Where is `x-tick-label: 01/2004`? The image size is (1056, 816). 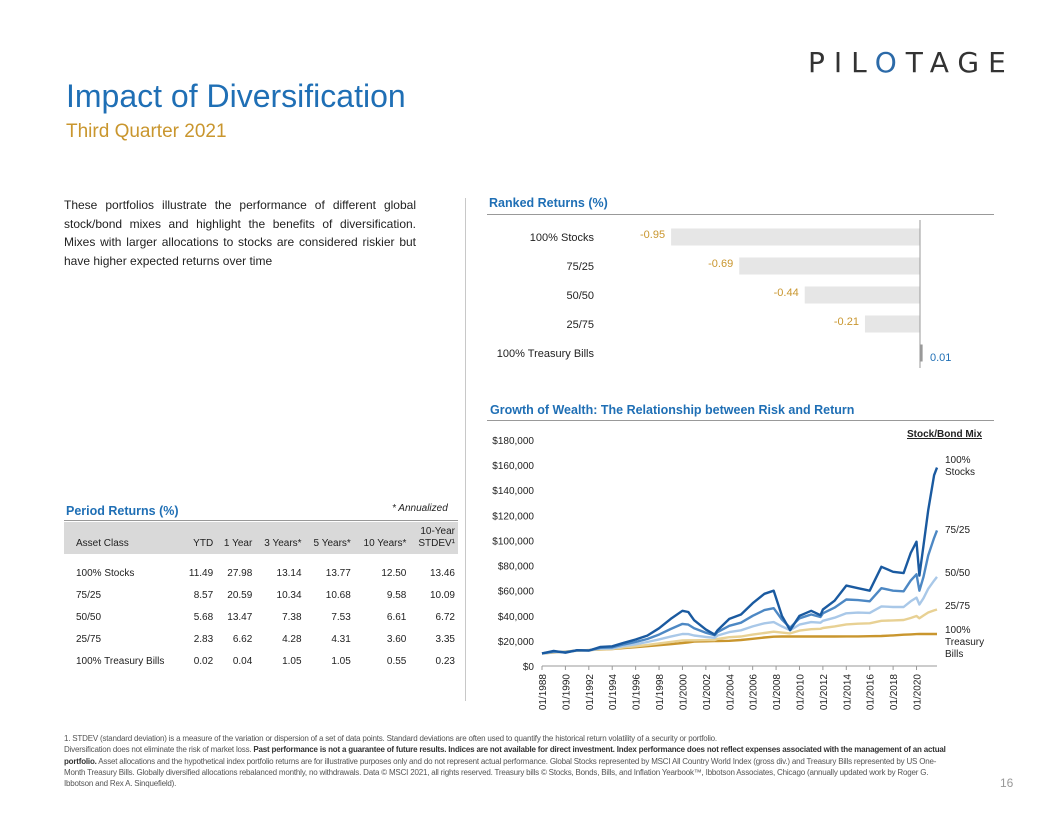 x-tick-label: 01/2004 is located at coordinates (730, 692).